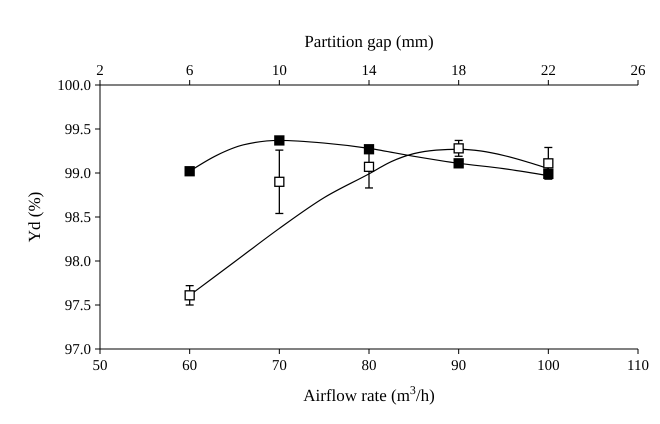  What do you see at coordinates (458, 366) in the screenshot?
I see `x-tick-label: 90` at bounding box center [458, 366].